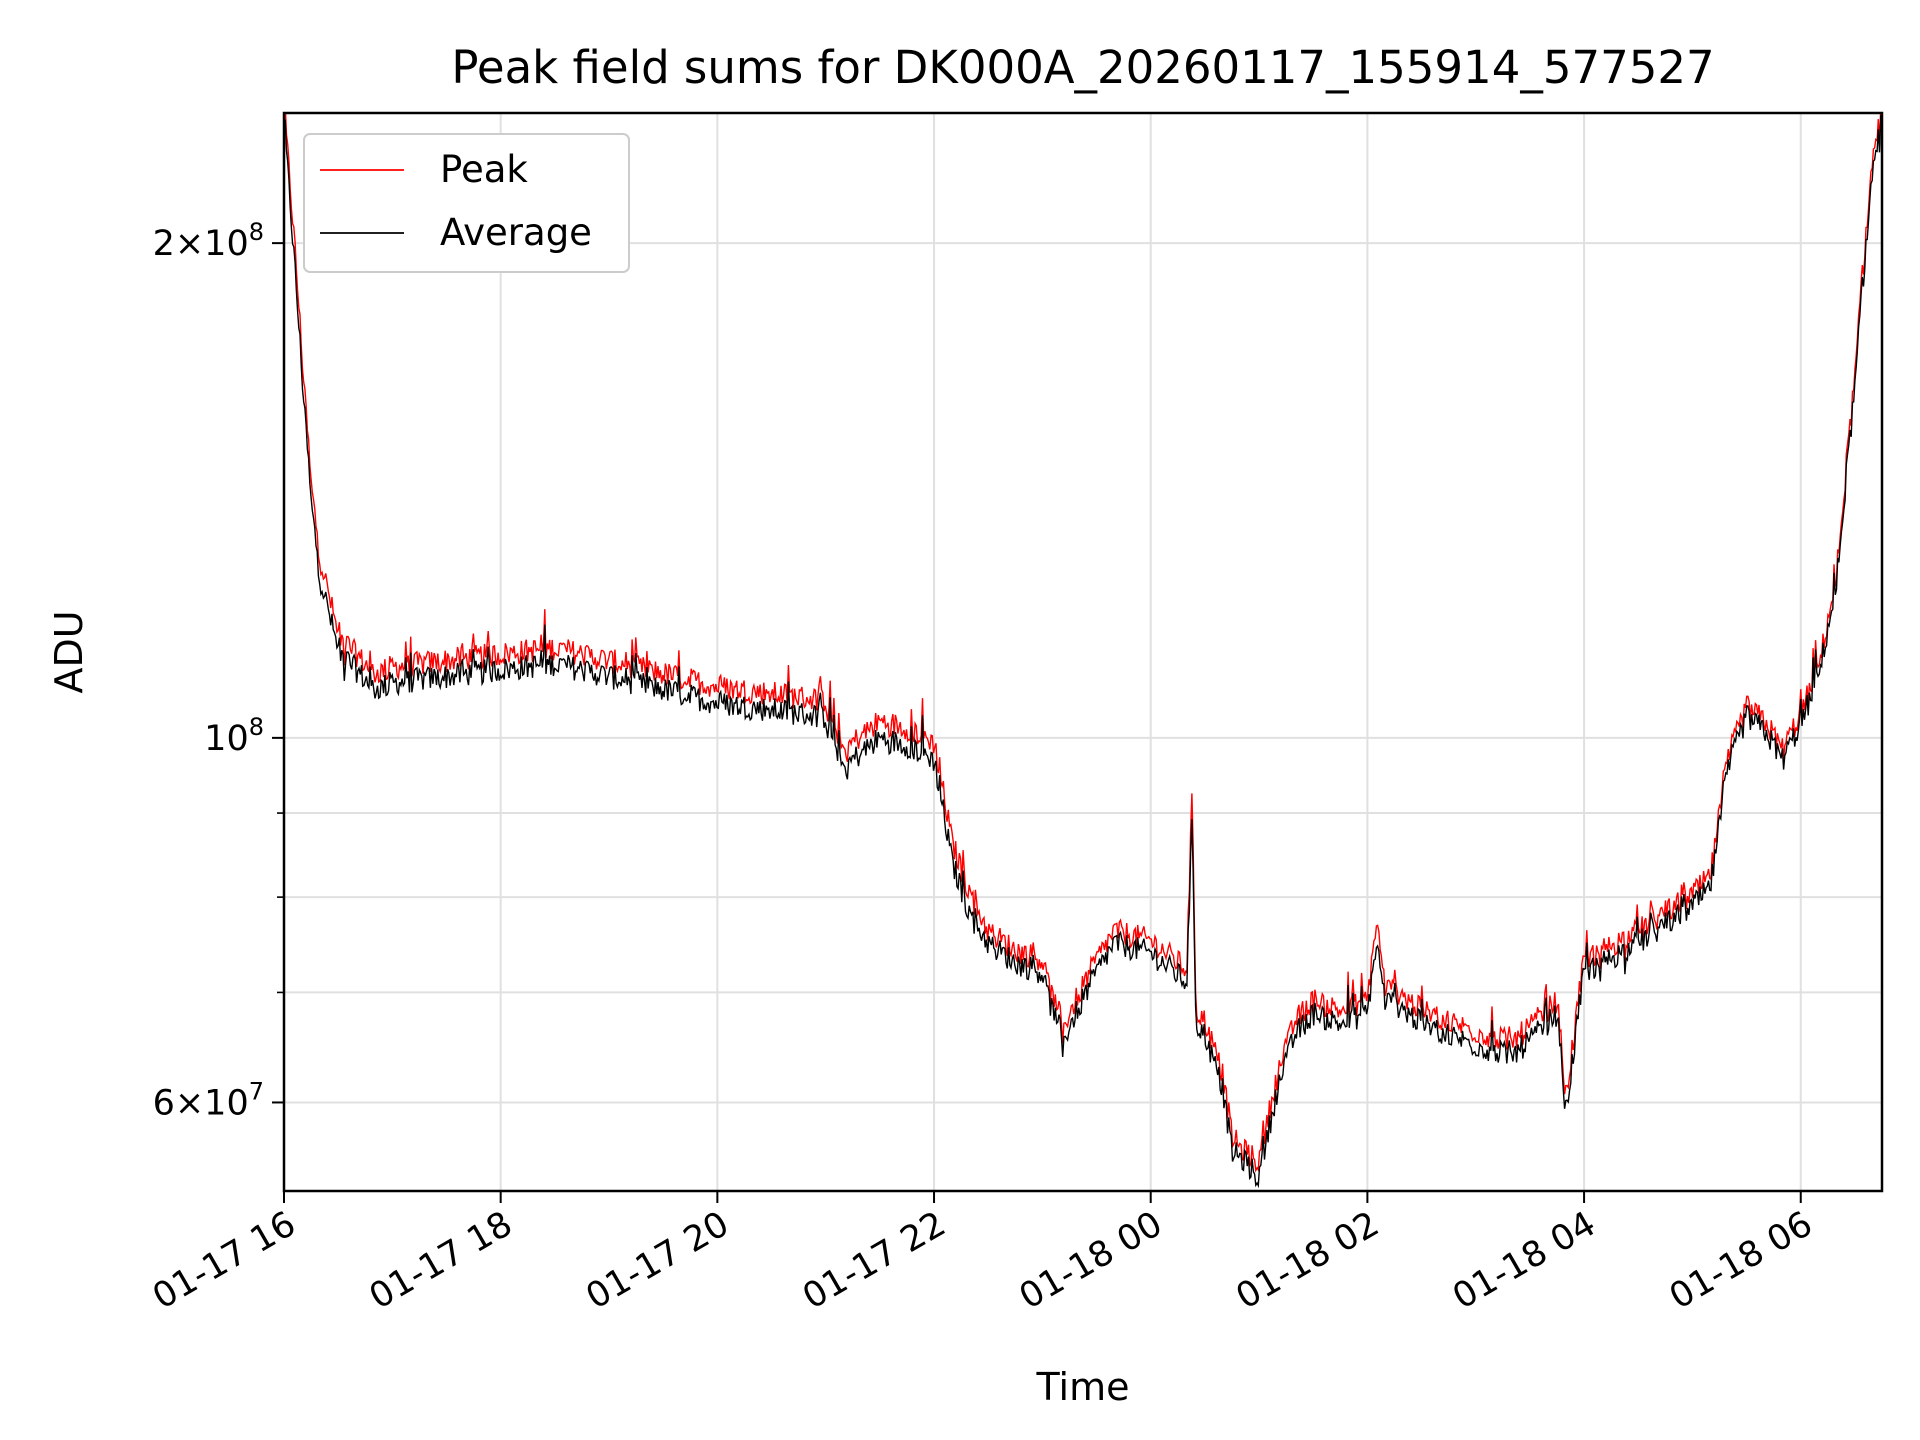 This screenshot has width=1920, height=1440. I want to click on legend-box, so click(466, 203).